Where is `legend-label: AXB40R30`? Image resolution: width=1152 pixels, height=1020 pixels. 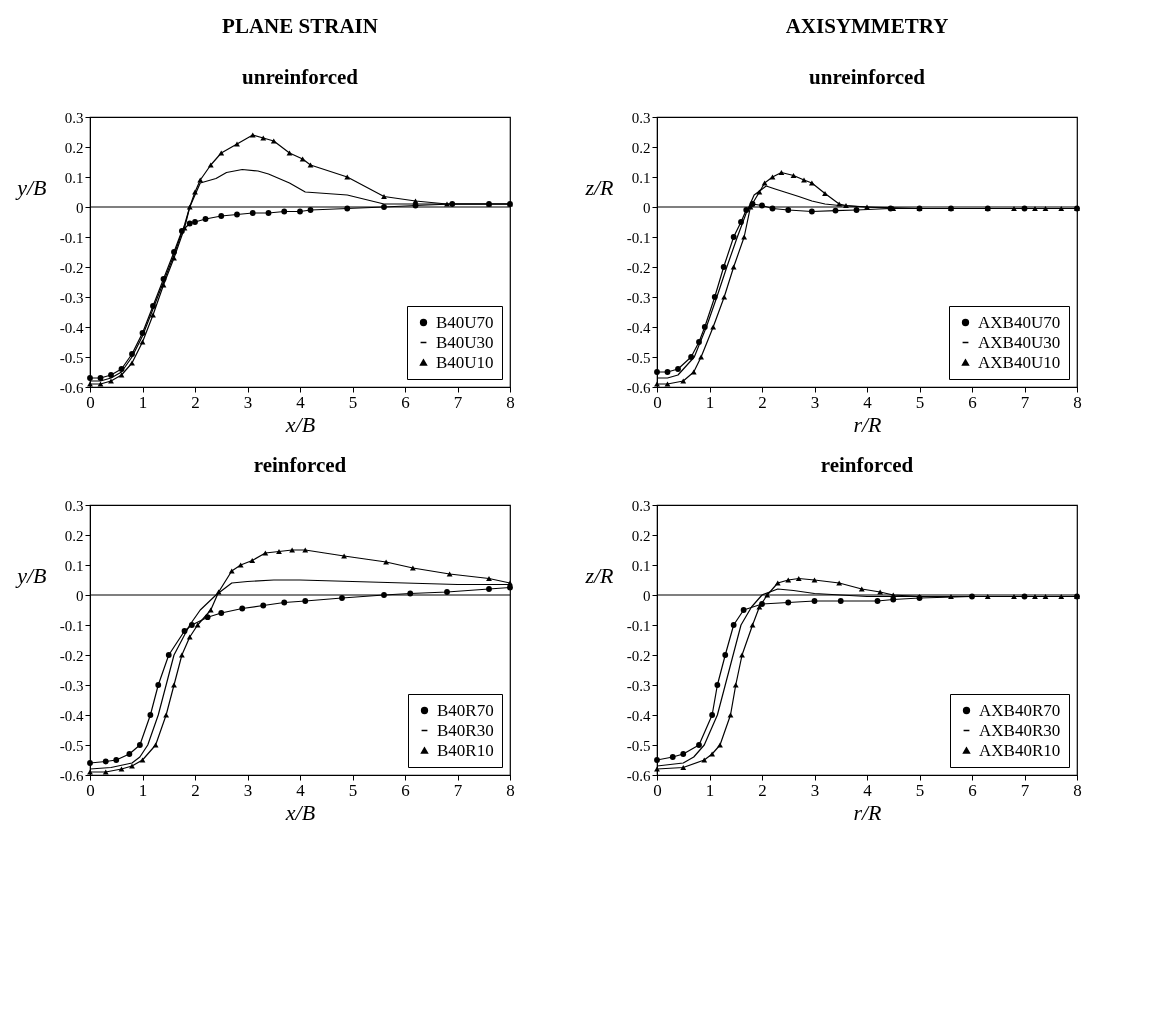
legend-label: AXB40R30 is located at coordinates (1020, 730).